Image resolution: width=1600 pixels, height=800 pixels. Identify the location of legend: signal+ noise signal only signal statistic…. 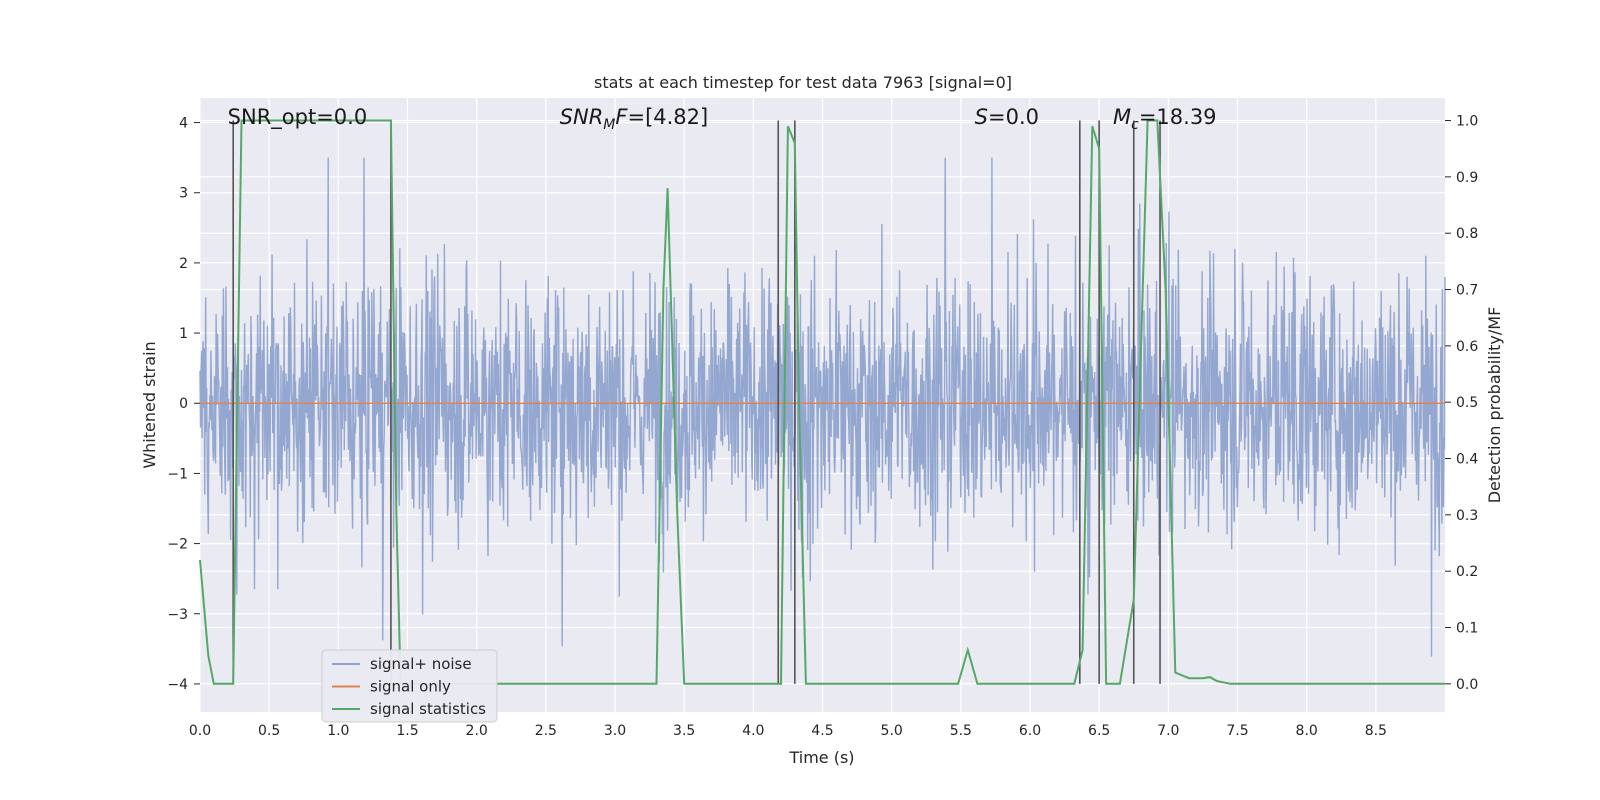
(409, 686).